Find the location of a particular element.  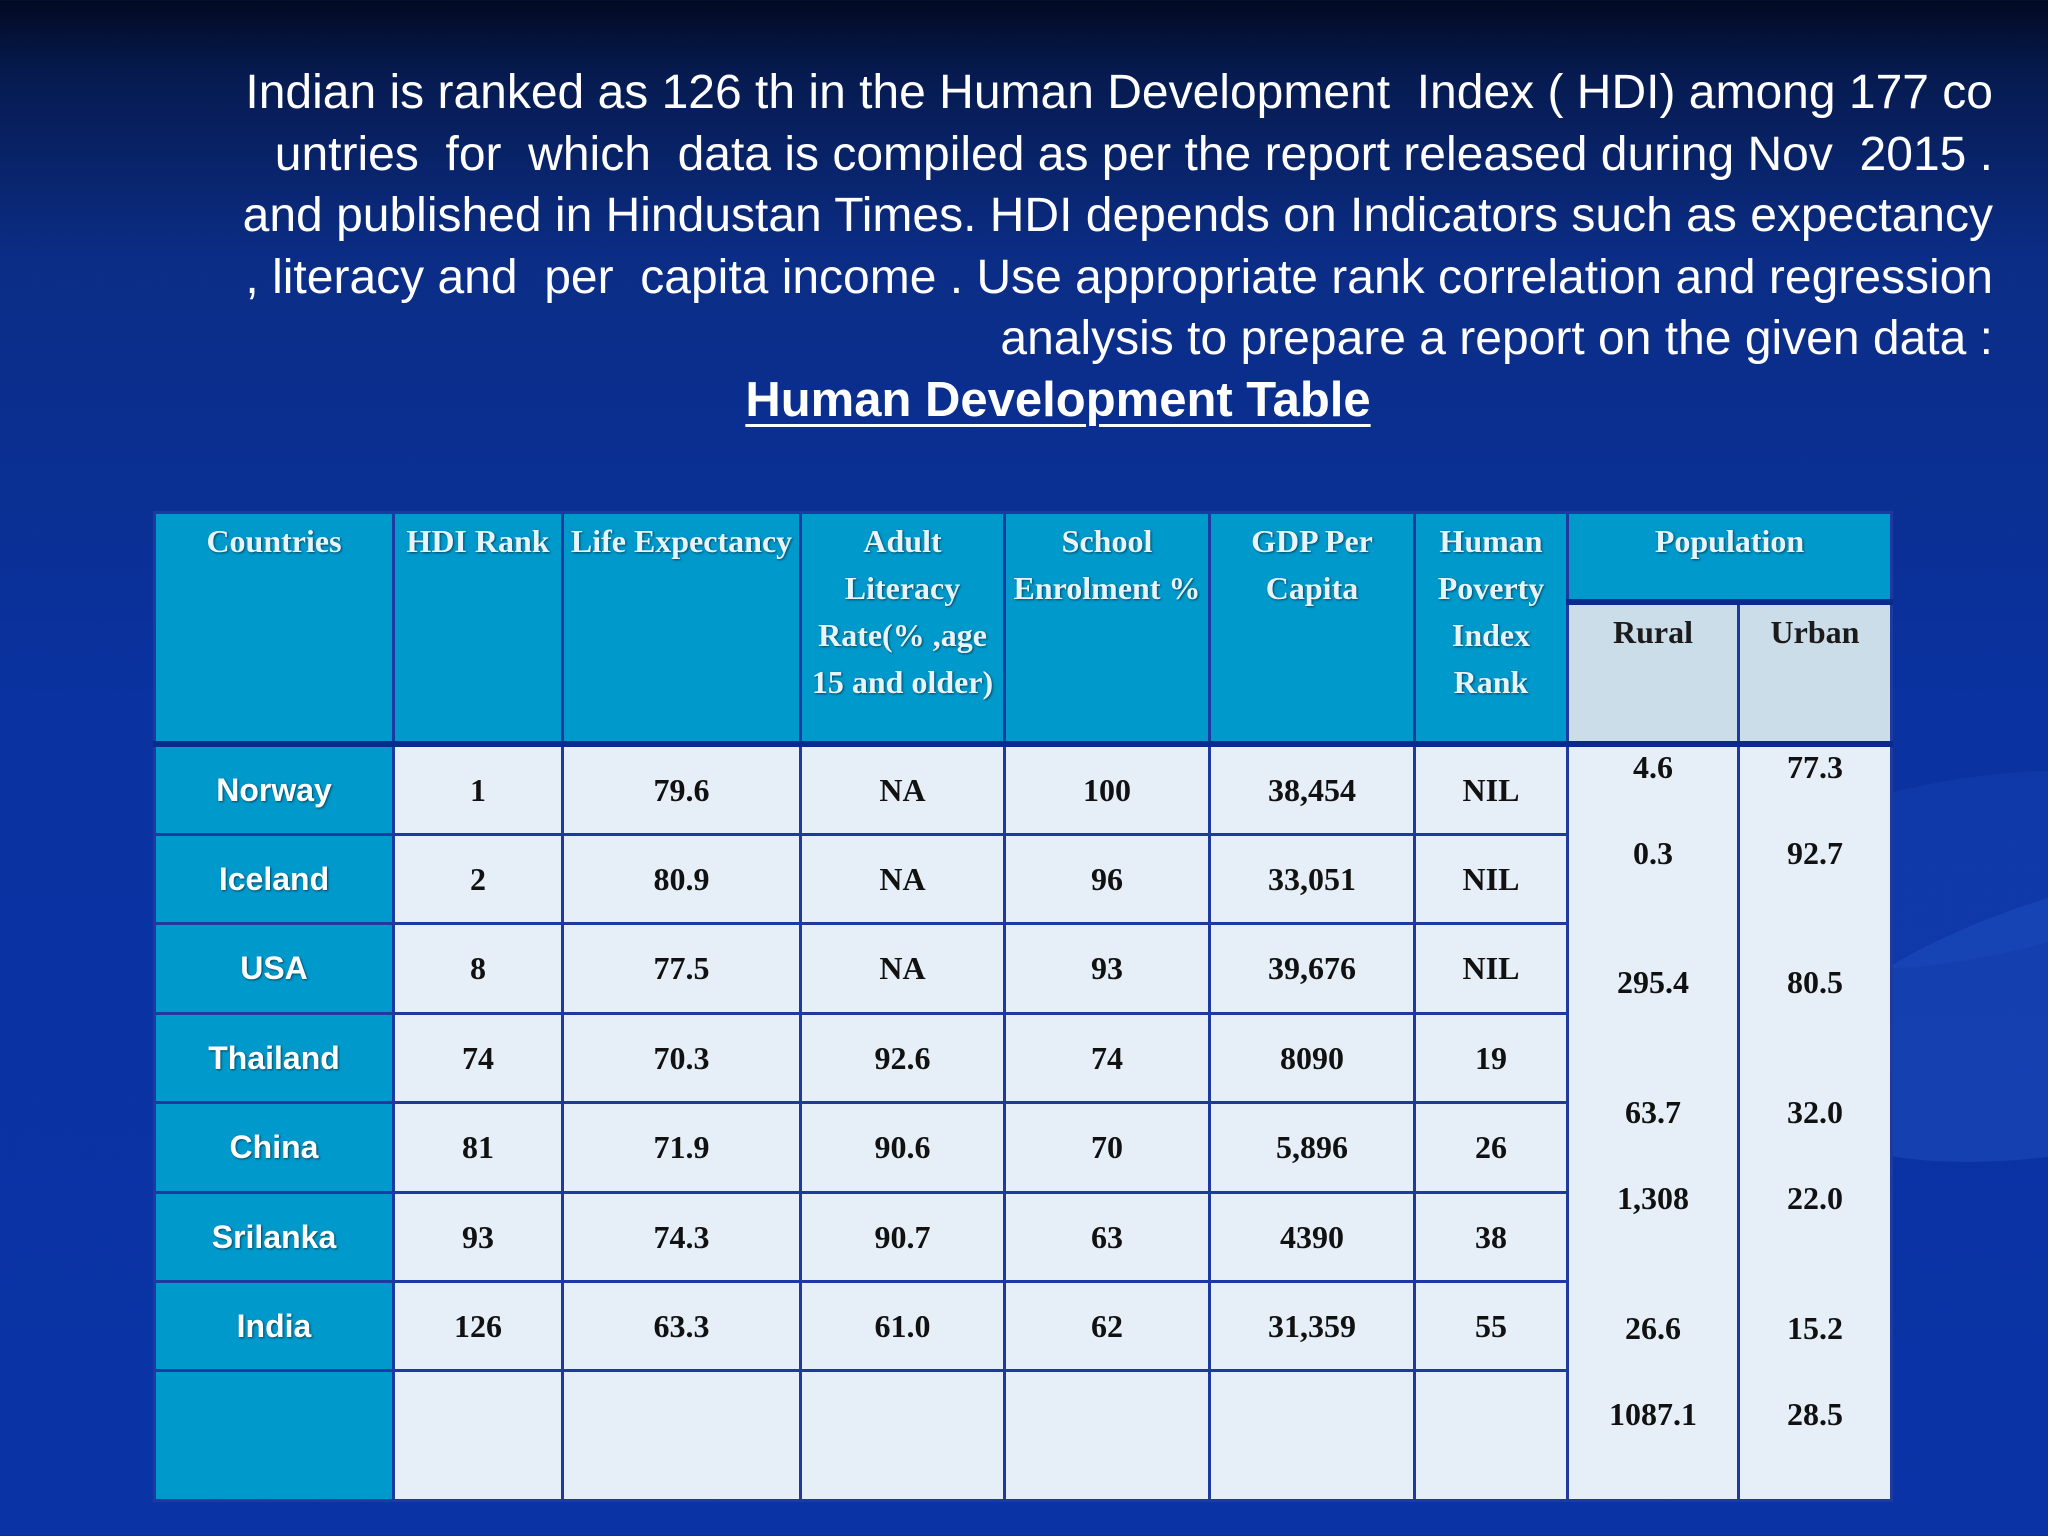

school-enrolment-cell: 96 is located at coordinates (1107, 879).